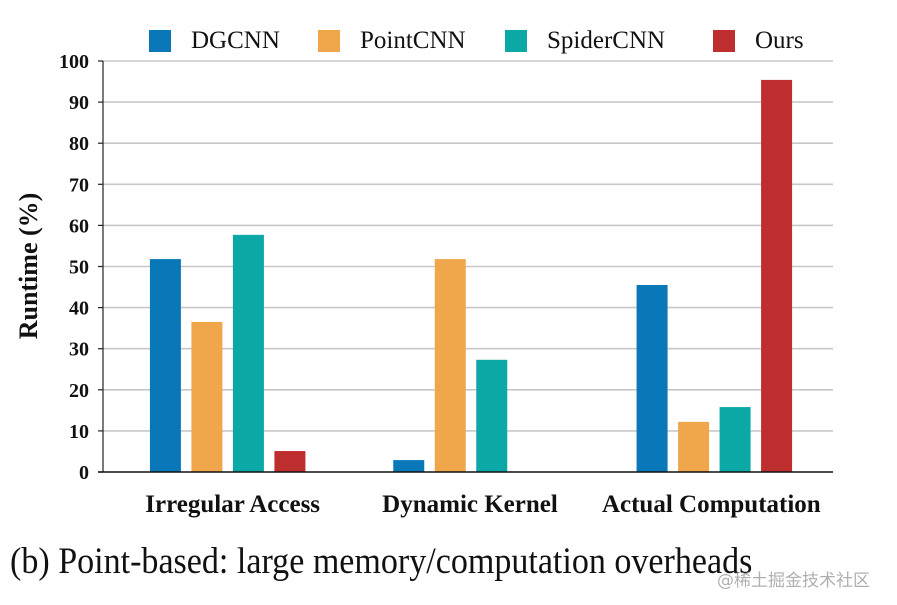 This screenshot has height=605, width=897. What do you see at coordinates (84, 473) in the screenshot?
I see `y-tick-label: 0` at bounding box center [84, 473].